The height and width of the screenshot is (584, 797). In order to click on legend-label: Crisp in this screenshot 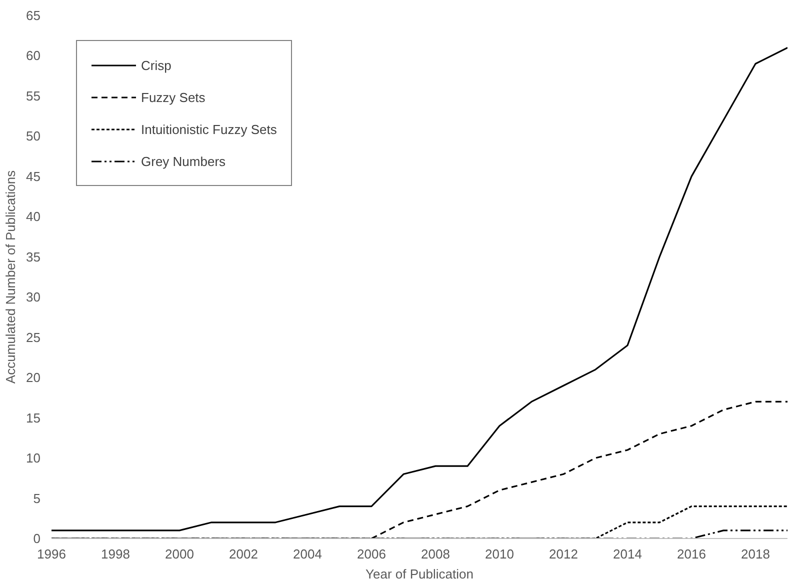, I will do `click(156, 65)`.